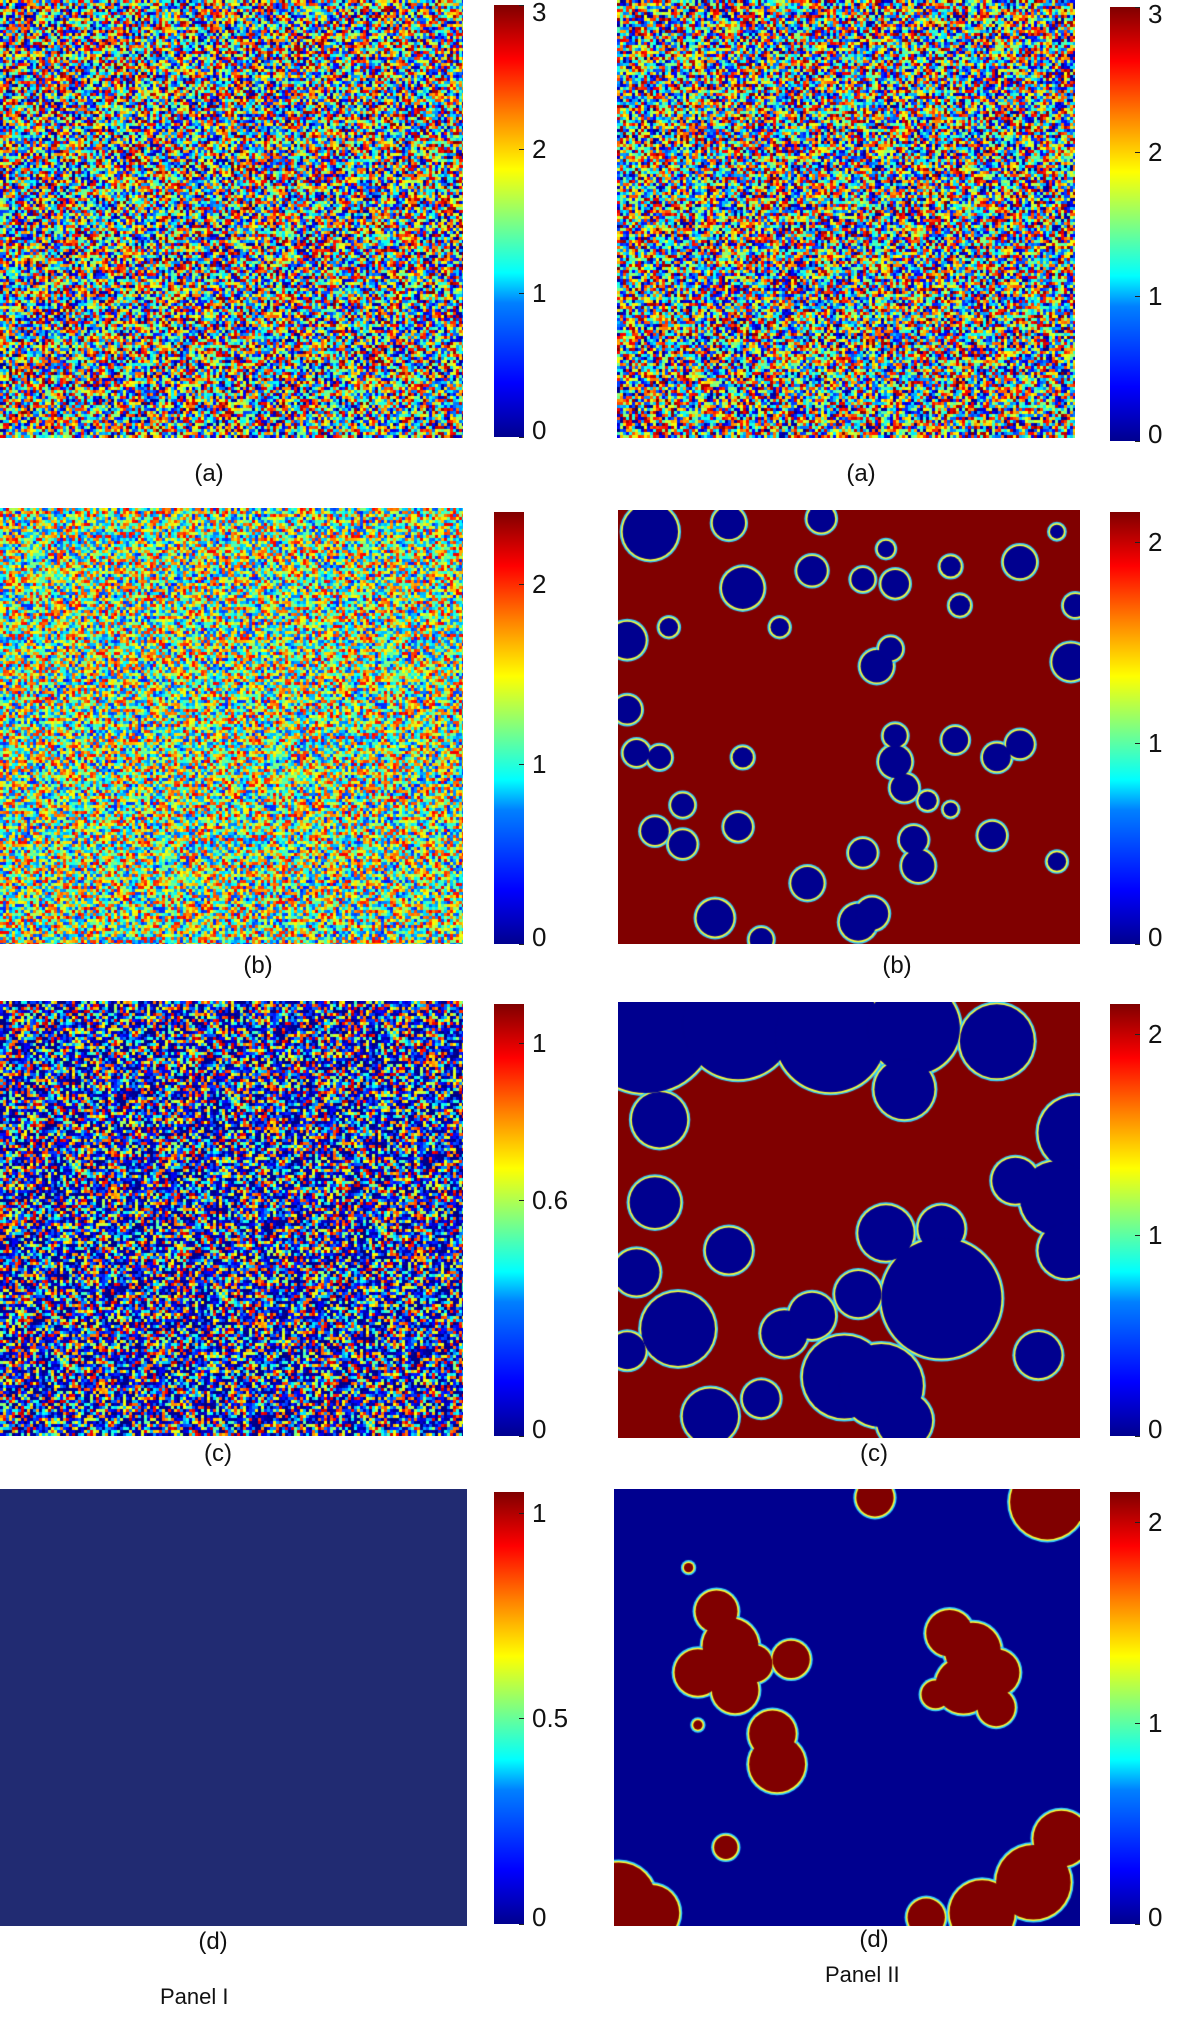 The width and height of the screenshot is (1188, 2020). I want to click on heatmap-2b, so click(849, 727).